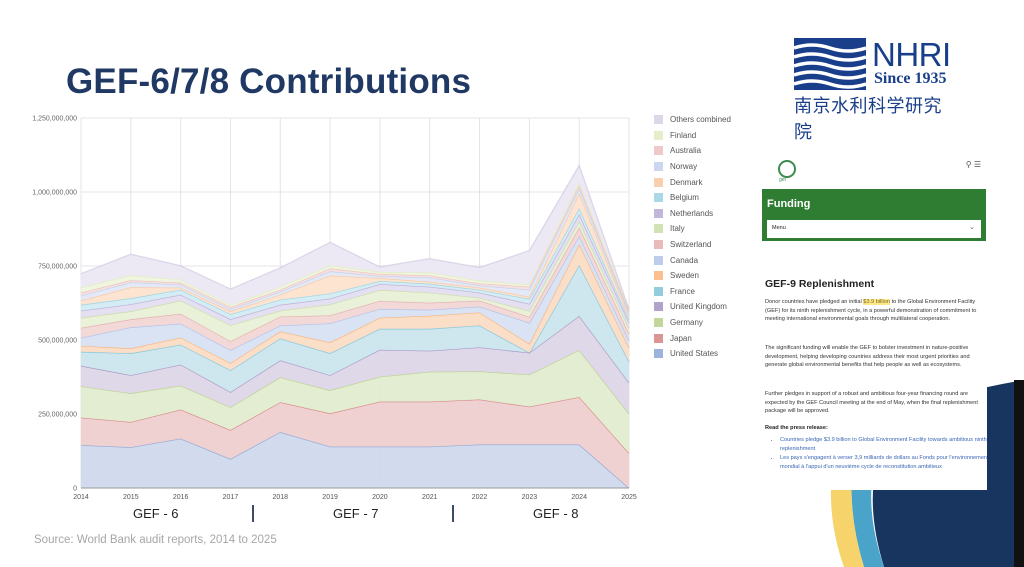 The image size is (1024, 567). I want to click on menu-select: Menu ⌄, so click(874, 229).